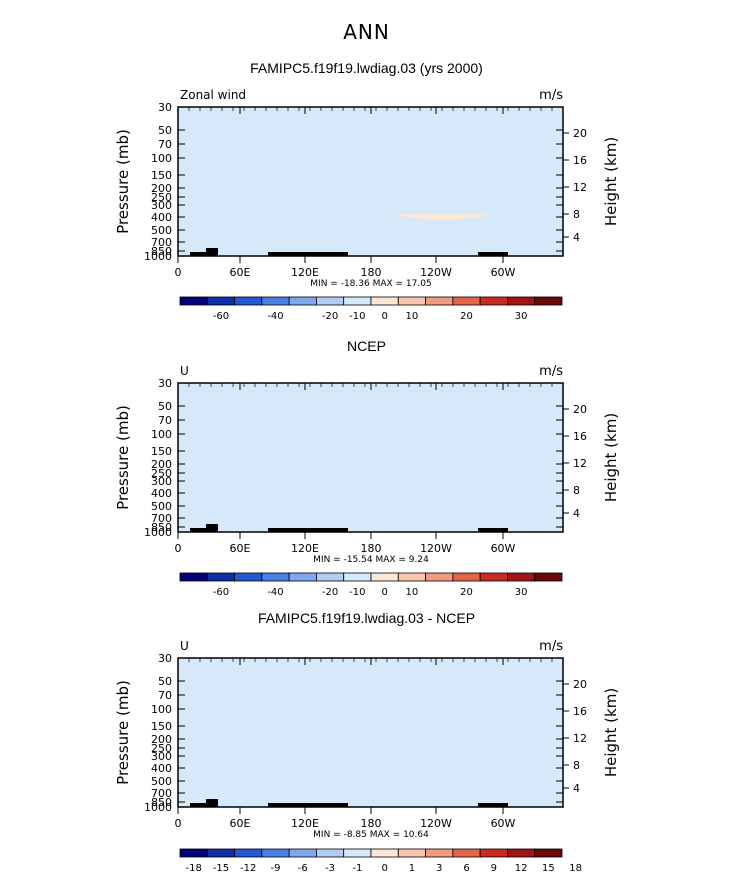  What do you see at coordinates (276, 868) in the screenshot?
I see `colorbar-label-3: -9` at bounding box center [276, 868].